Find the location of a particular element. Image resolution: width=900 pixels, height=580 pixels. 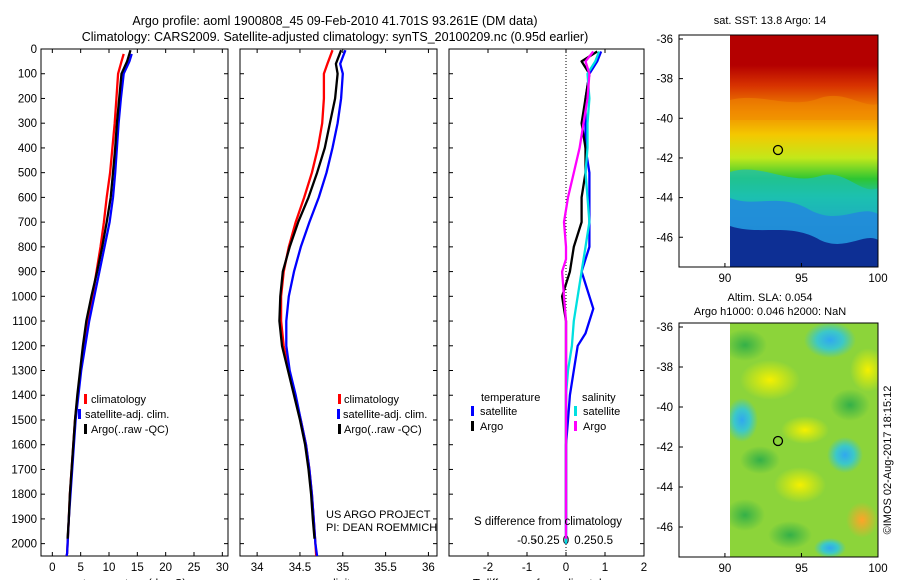

x-tick-label: 5 is located at coordinates (80, 568).